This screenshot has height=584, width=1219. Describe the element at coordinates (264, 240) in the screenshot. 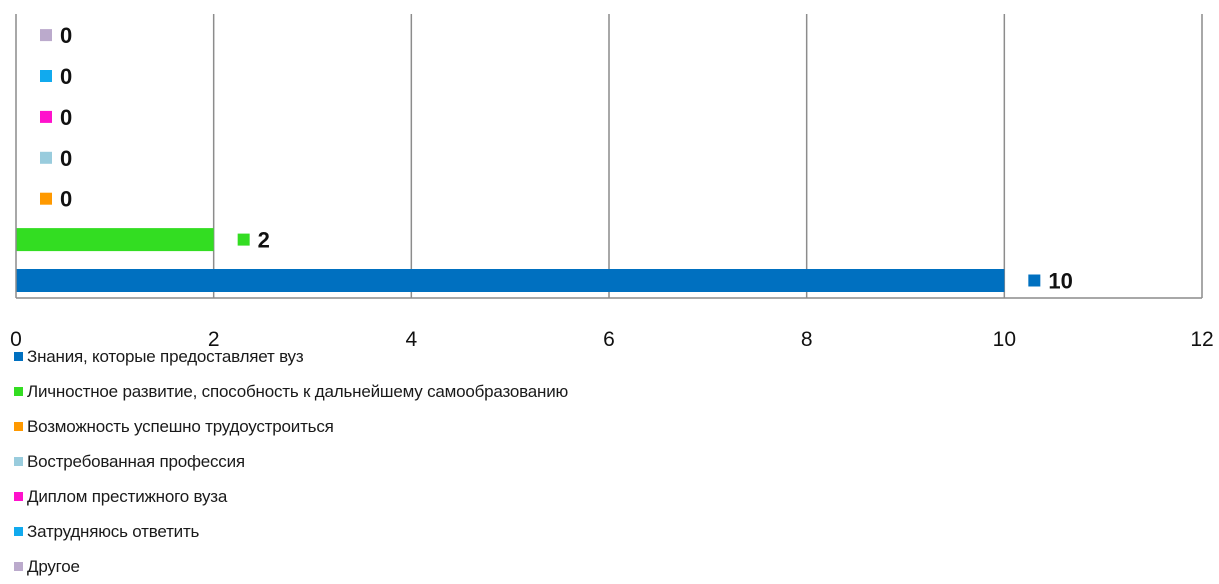

I see `data-label-value: 2` at that location.